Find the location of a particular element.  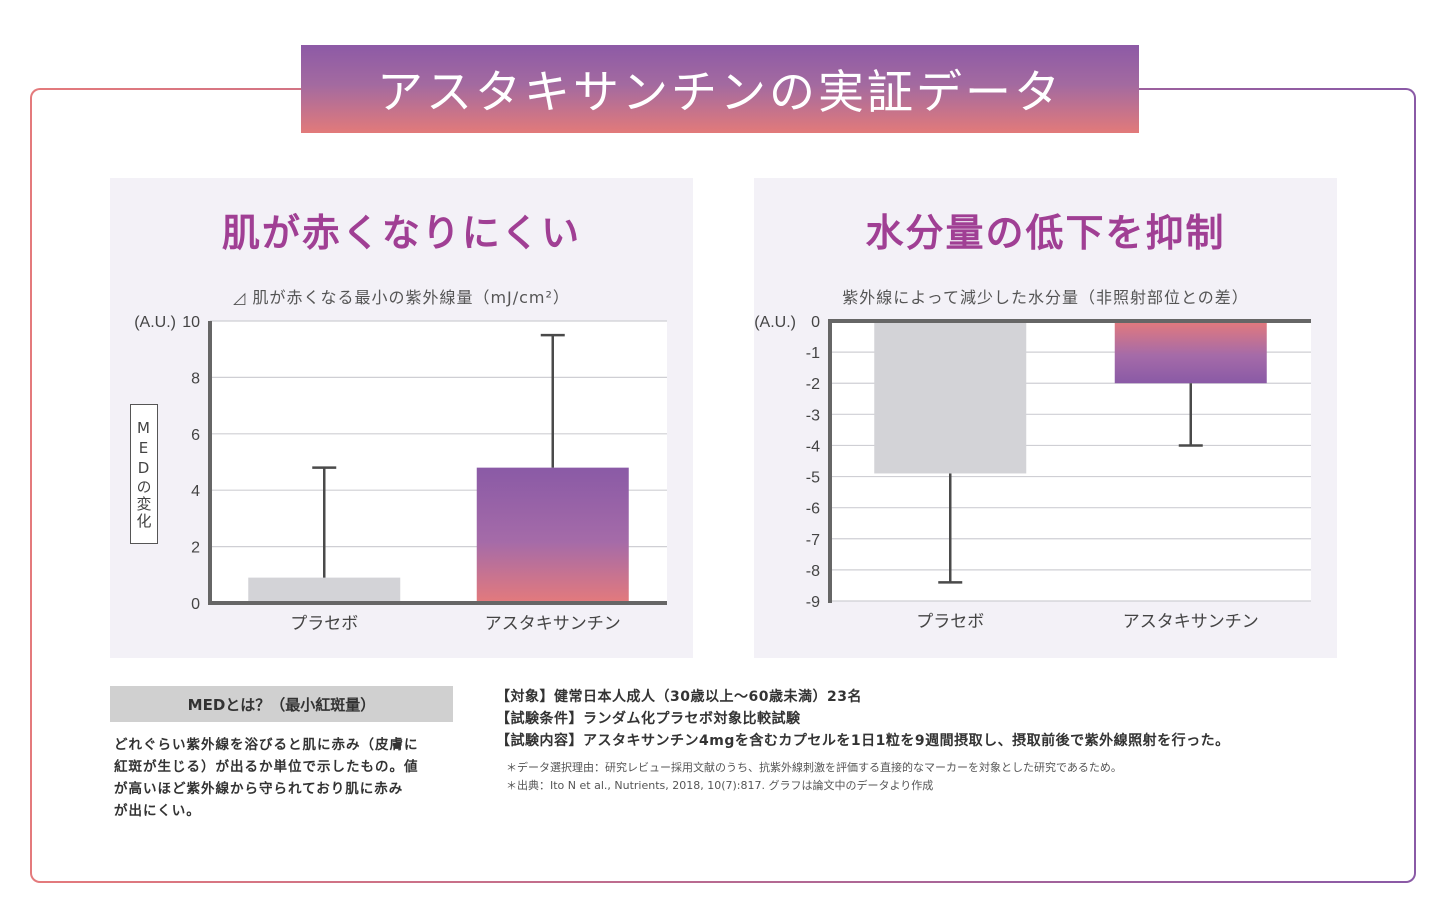

title-banner: アスタキサンチンの実証データ is located at coordinates (720, 89).